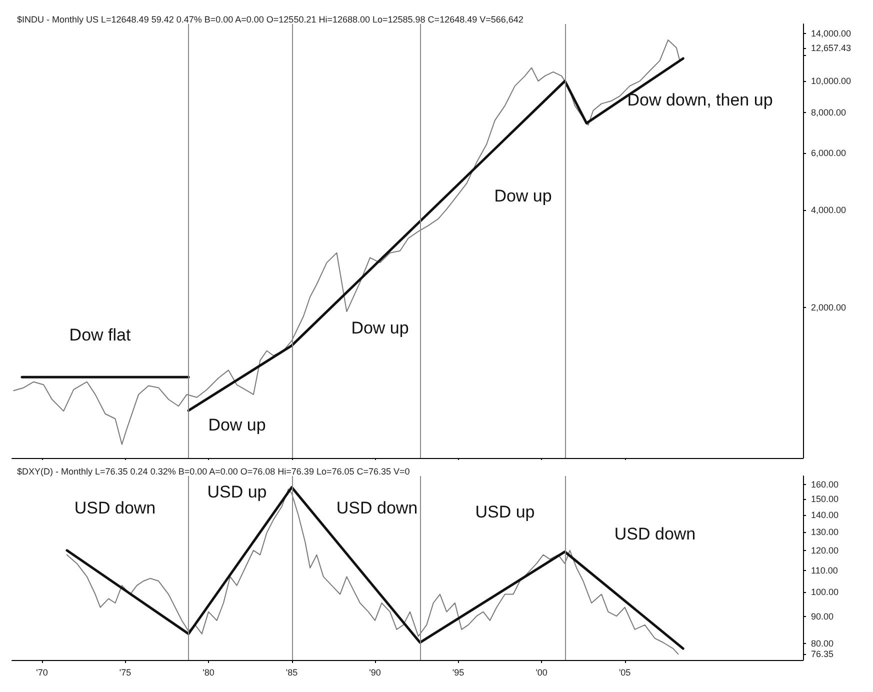  What do you see at coordinates (208, 673) in the screenshot?
I see `x-tick-label: '80` at bounding box center [208, 673].